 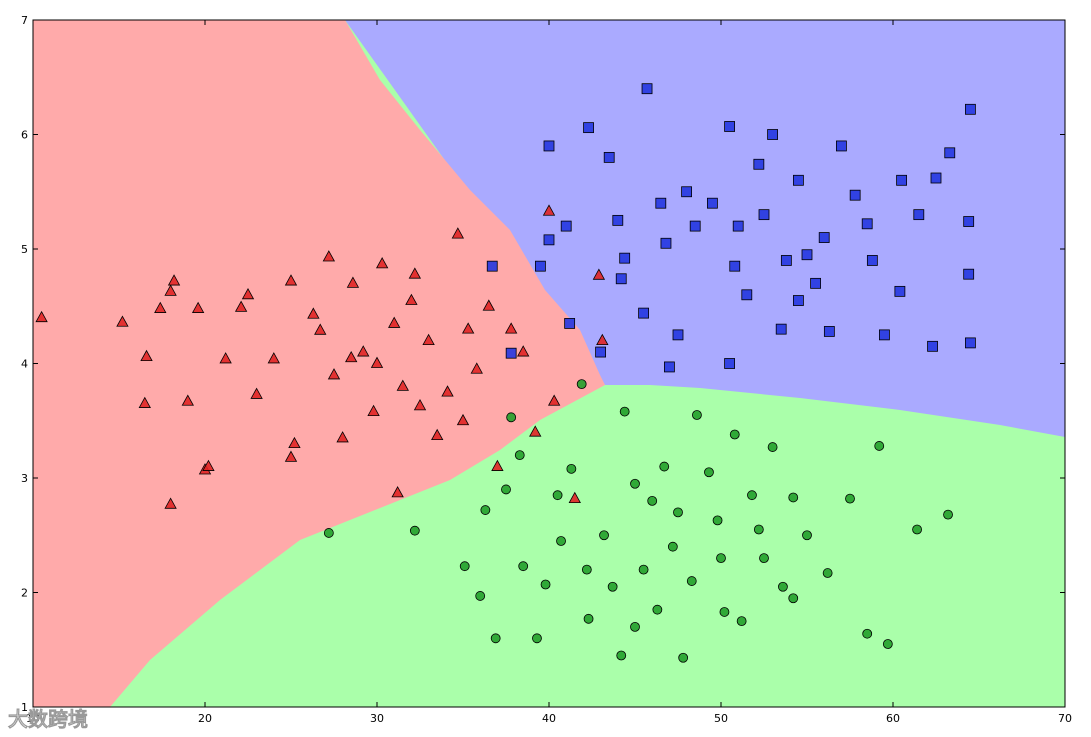 What do you see at coordinates (377, 718) in the screenshot?
I see `x-tick-label: 30` at bounding box center [377, 718].